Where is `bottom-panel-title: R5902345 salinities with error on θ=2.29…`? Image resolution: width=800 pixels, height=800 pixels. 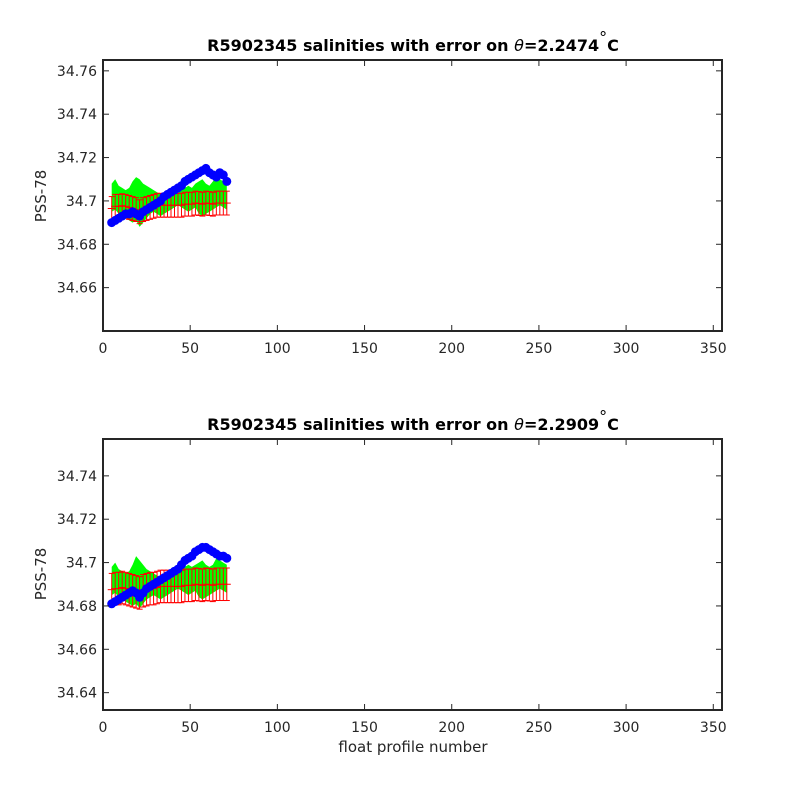 bottom-panel-title: R5902345 salinities with error on θ=2.29… is located at coordinates (413, 420).